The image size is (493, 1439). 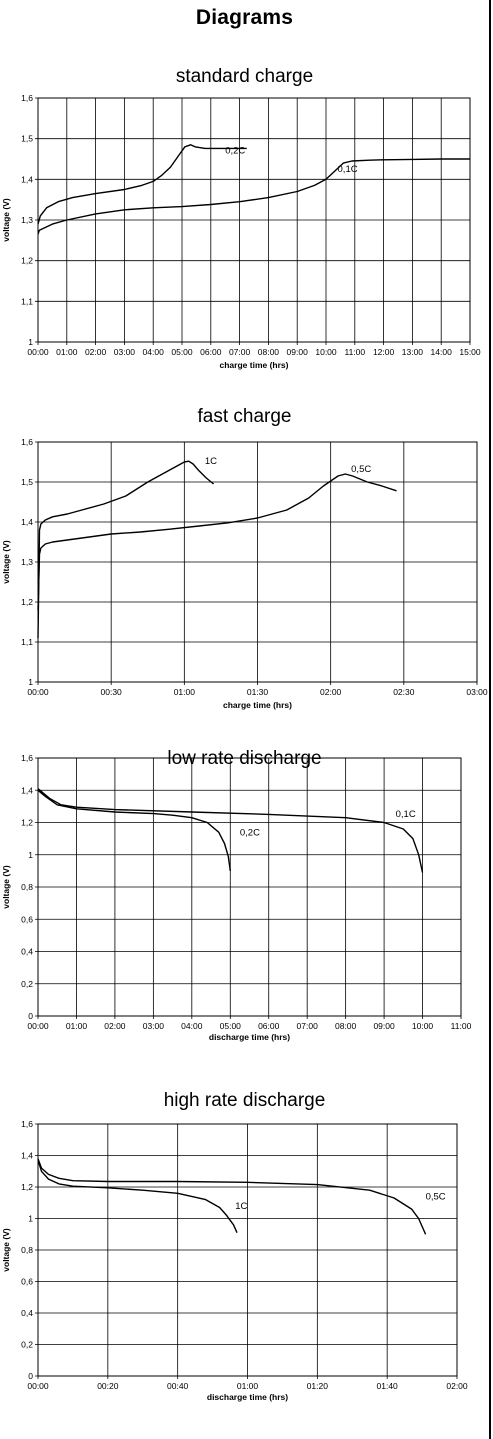 I want to click on x-tick-label: 02:30, so click(x=404, y=692).